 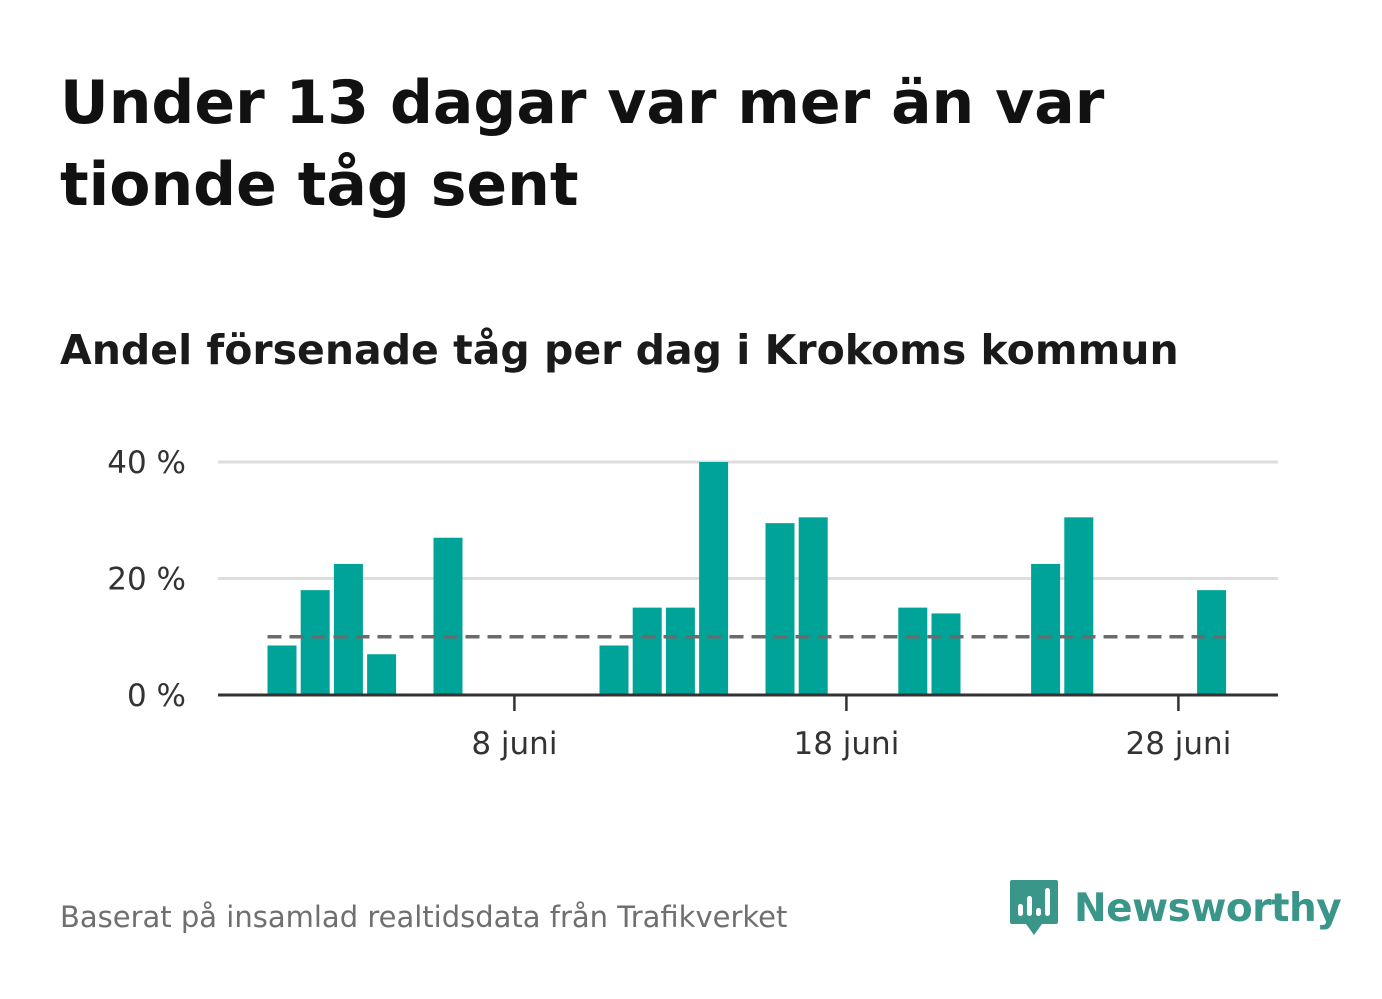 I want to click on y-tick-label: 20 %, so click(x=146, y=580).